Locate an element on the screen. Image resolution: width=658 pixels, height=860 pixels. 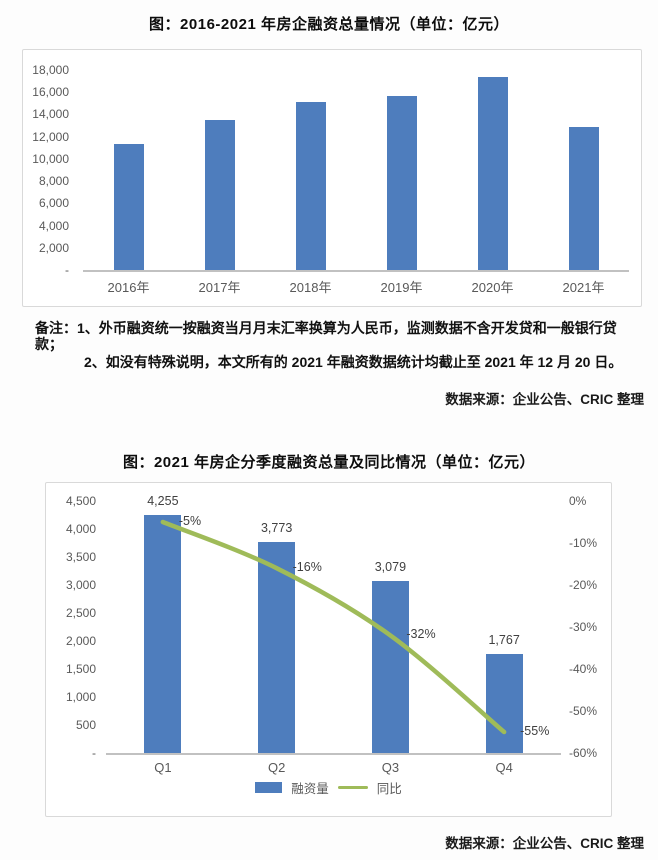
left-axis-tick-label: 3,000 is located at coordinates (80, 585).